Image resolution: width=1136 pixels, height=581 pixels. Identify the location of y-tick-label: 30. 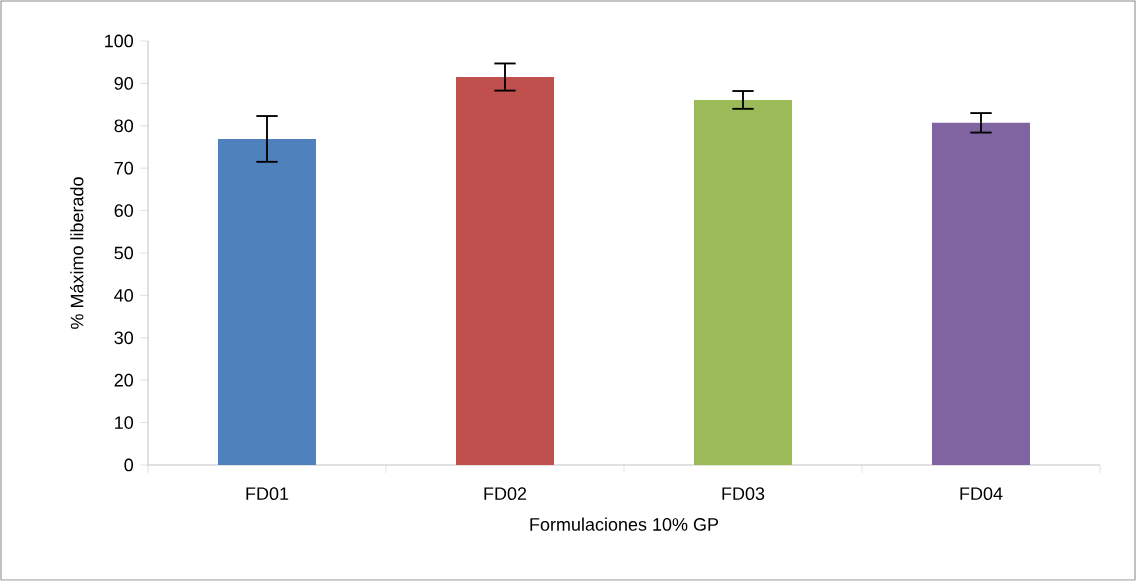
(124, 338).